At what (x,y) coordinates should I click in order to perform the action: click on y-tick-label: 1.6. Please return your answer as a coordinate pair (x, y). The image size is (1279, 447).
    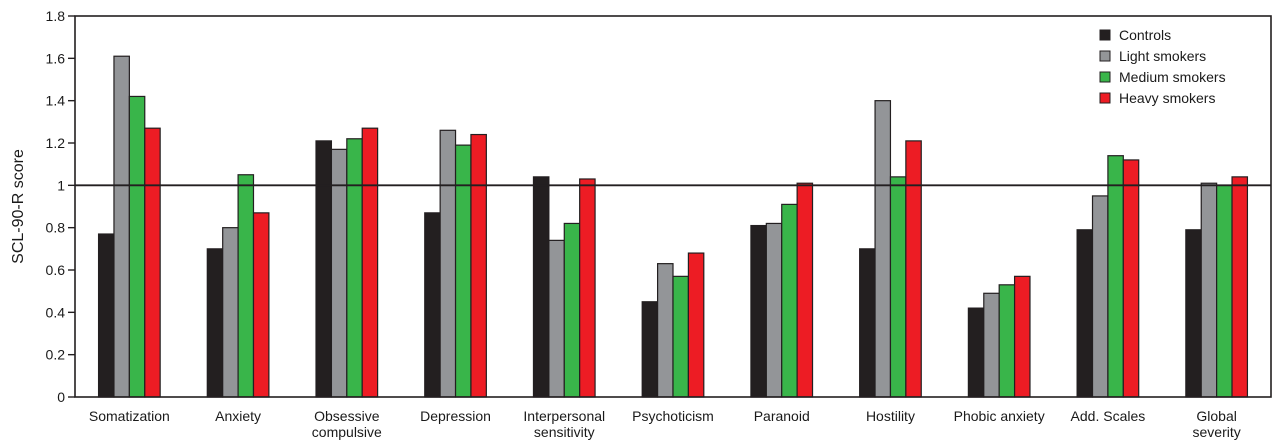
    Looking at the image, I should click on (56, 58).